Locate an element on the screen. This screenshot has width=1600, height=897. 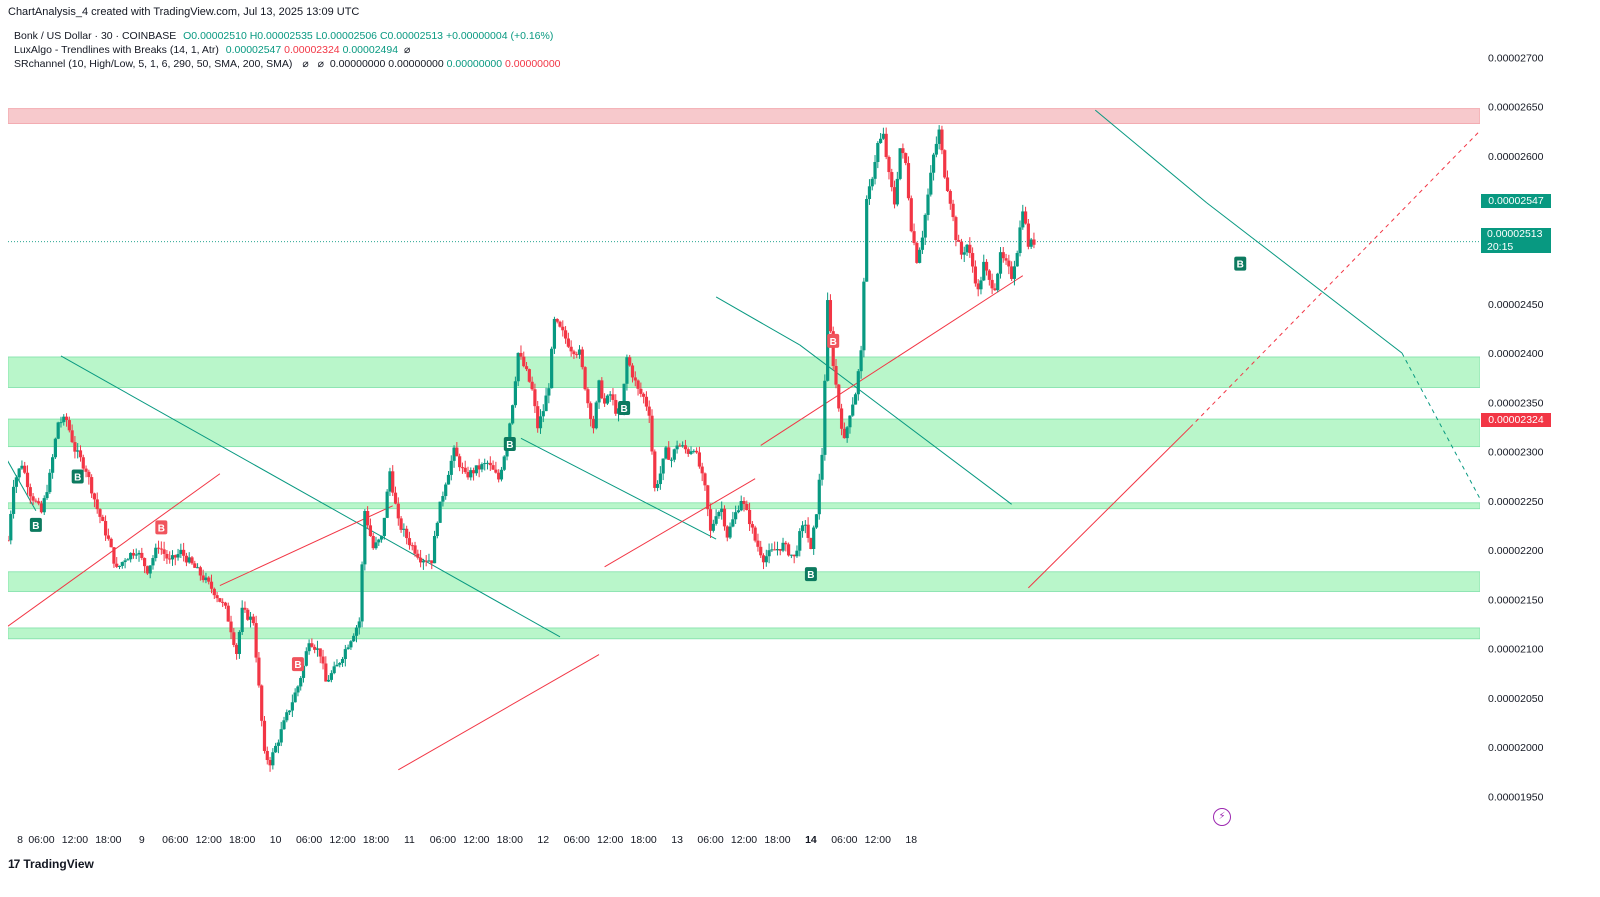
srchannel-value-4: 0.00000000 is located at coordinates (533, 64).